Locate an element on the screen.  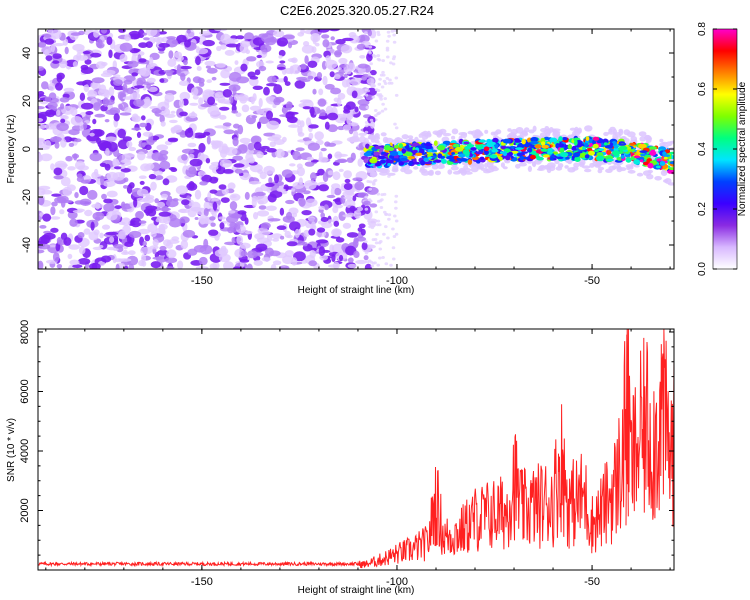
snr-x-label: Height of straight line (km) is located at coordinates (356, 590).